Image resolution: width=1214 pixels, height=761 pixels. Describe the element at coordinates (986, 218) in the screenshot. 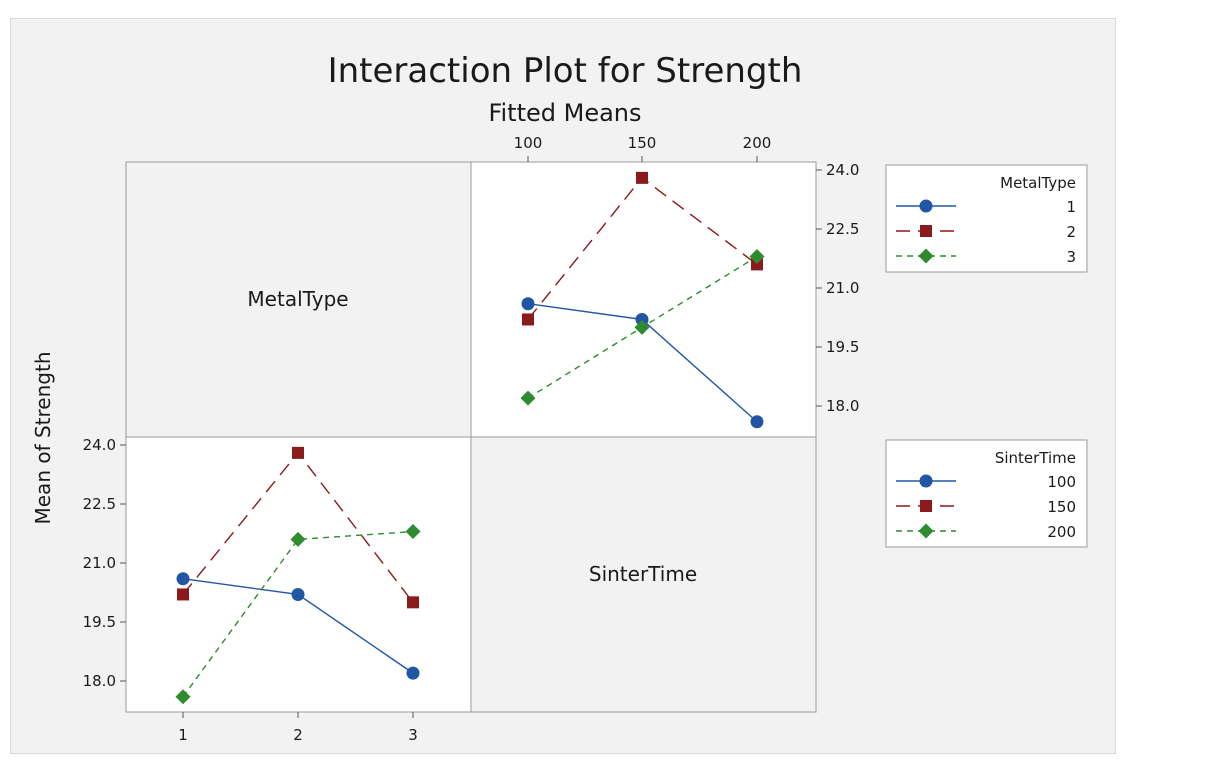

I see `legend-metaltype` at that location.